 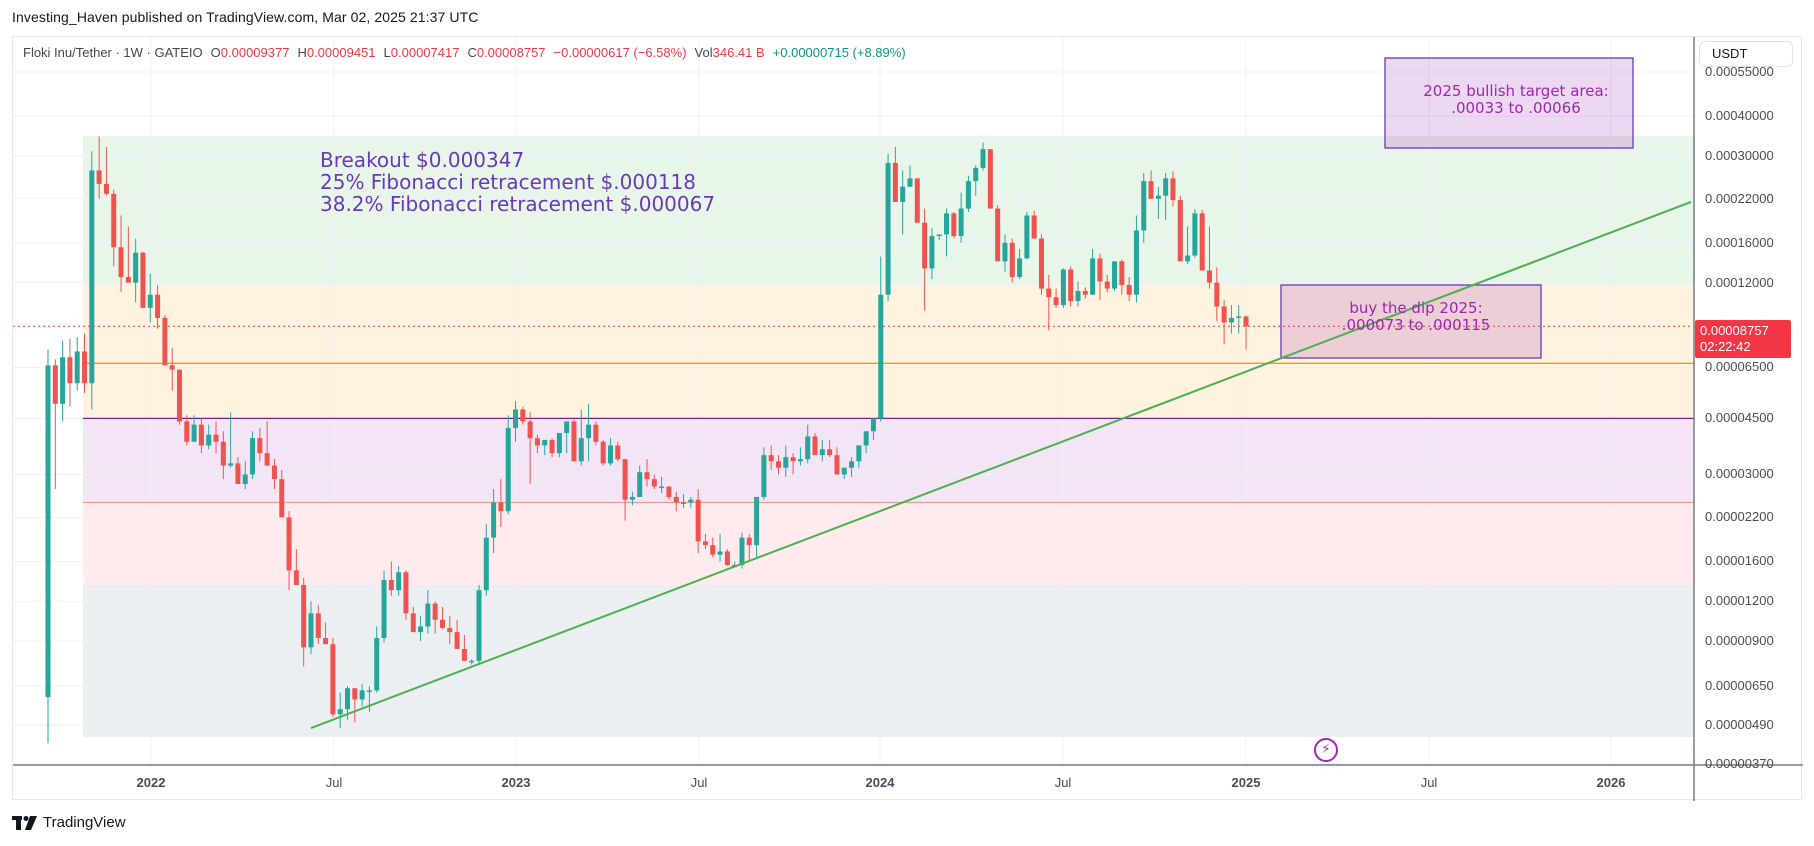 I want to click on time-tick-label: 2025, so click(x=1246, y=782).